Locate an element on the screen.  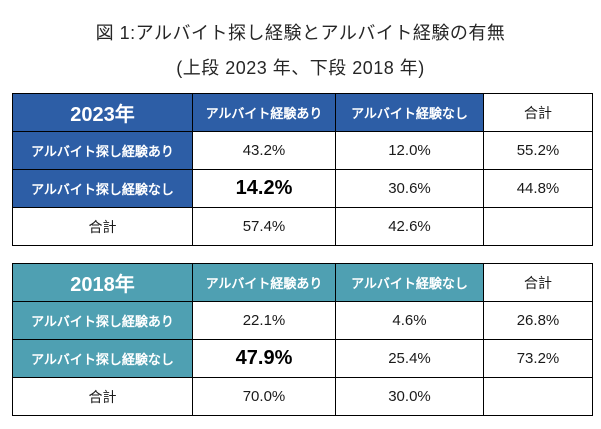
col-header-experience-no-2018: アルバイト経験なし is located at coordinates (409, 282).